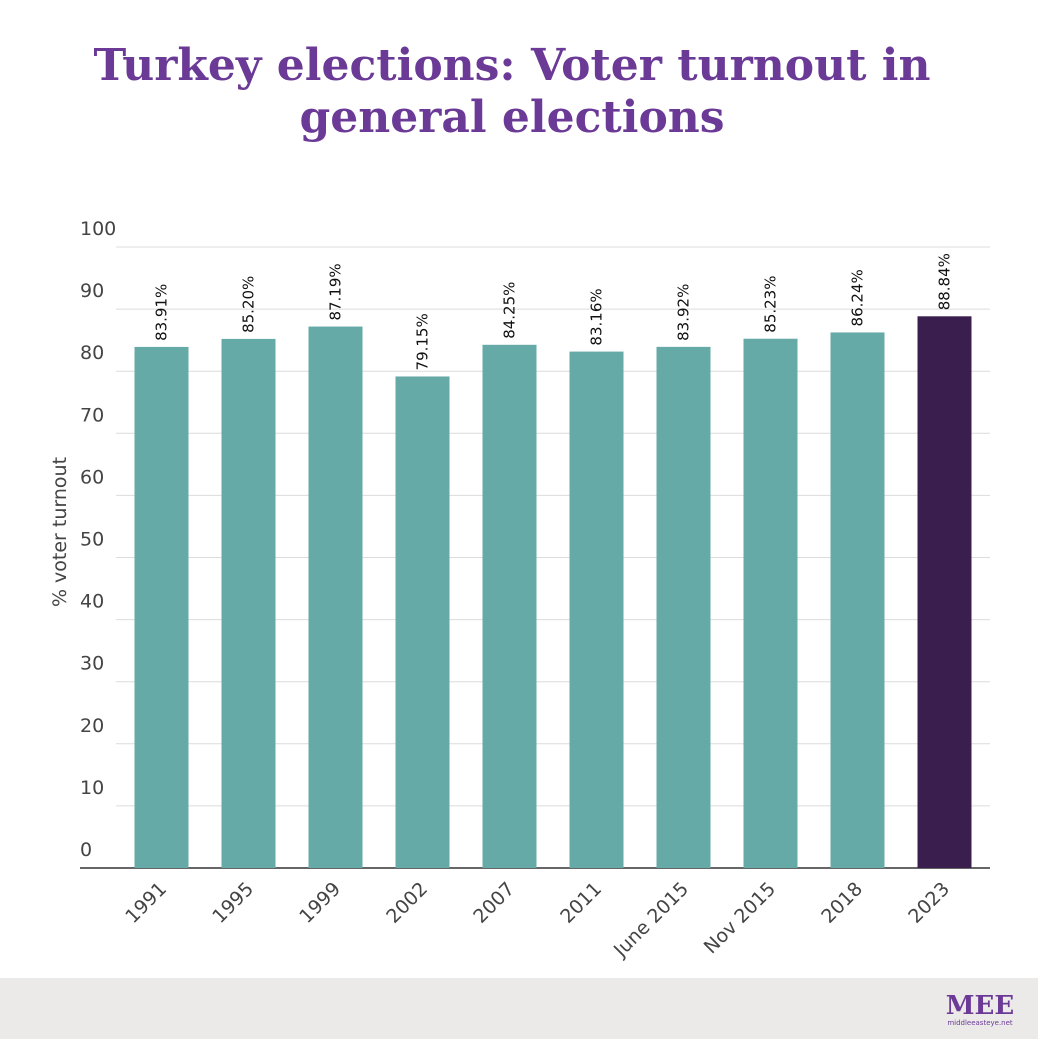 This screenshot has width=1038, height=1039. Describe the element at coordinates (92, 415) in the screenshot. I see `y-tick-label: 70` at that location.